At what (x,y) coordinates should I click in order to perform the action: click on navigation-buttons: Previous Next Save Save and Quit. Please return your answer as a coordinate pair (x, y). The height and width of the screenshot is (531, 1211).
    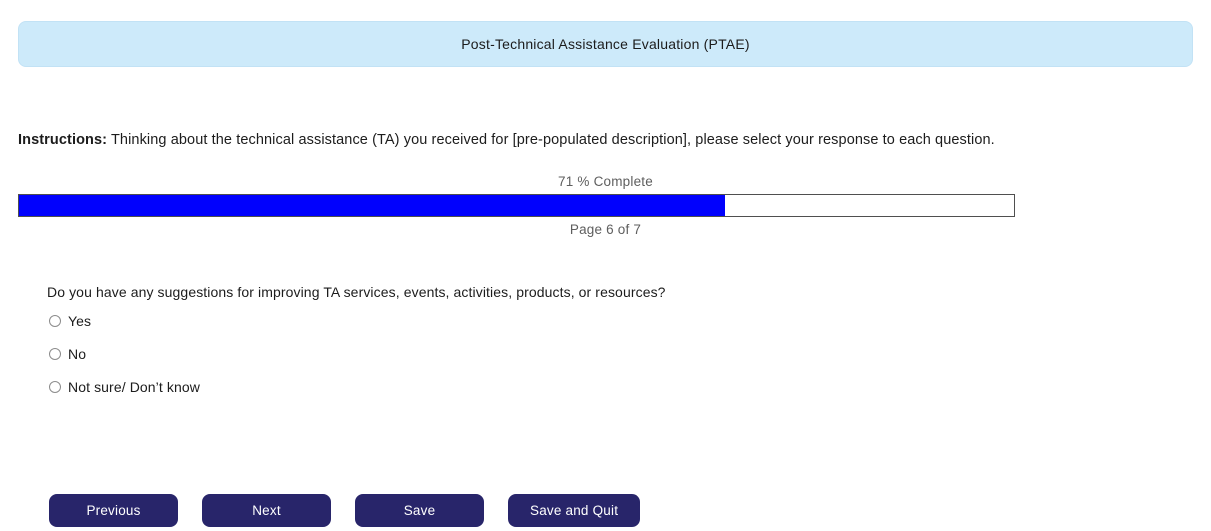
    Looking at the image, I should click on (630, 510).